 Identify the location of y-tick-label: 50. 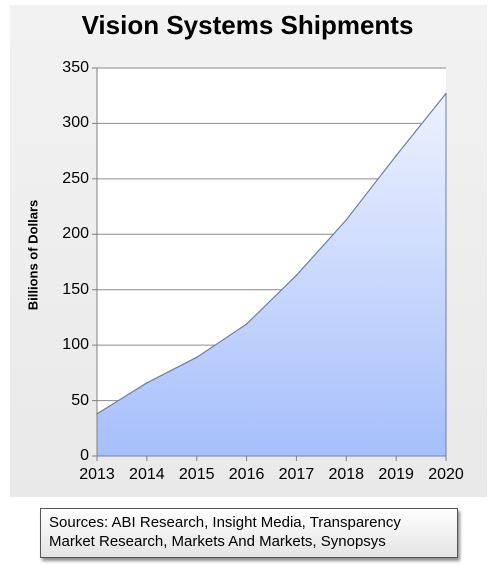
(80, 400).